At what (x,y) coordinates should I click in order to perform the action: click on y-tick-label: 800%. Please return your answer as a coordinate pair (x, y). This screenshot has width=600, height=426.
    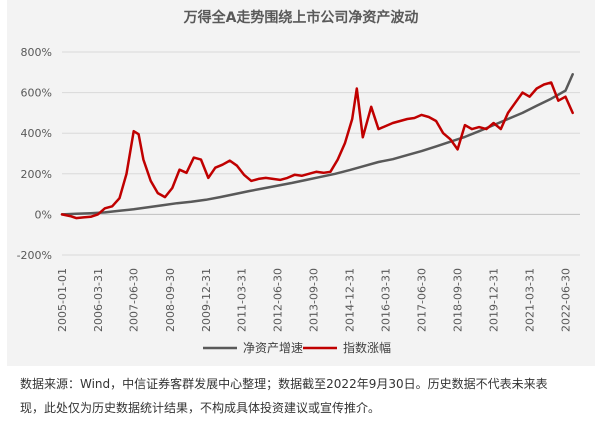
    Looking at the image, I should click on (36, 52).